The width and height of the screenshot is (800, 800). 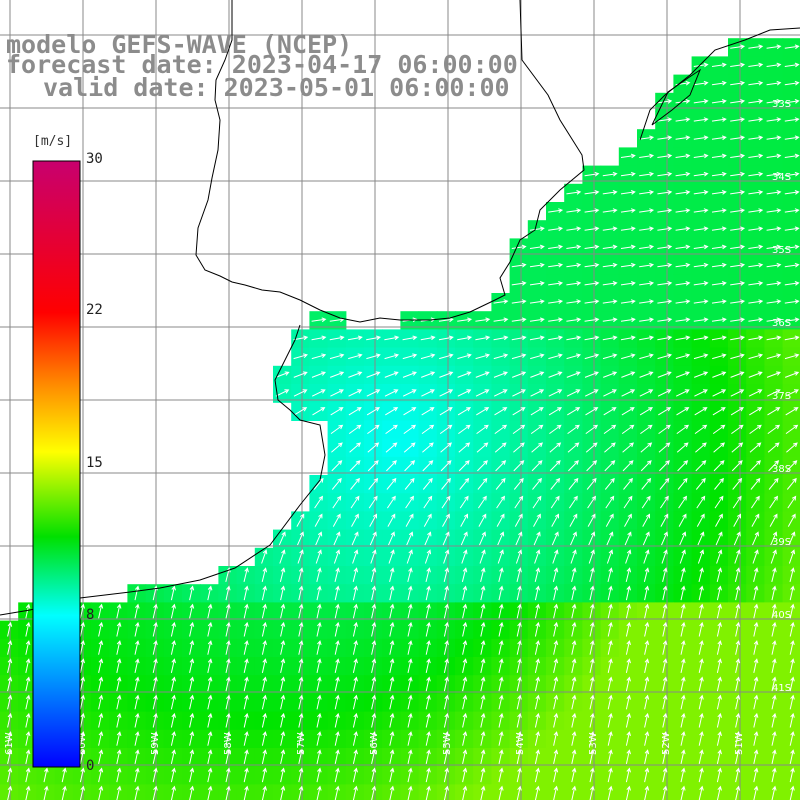 What do you see at coordinates (666, 743) in the screenshot?
I see `lon-label: 52W` at bounding box center [666, 743].